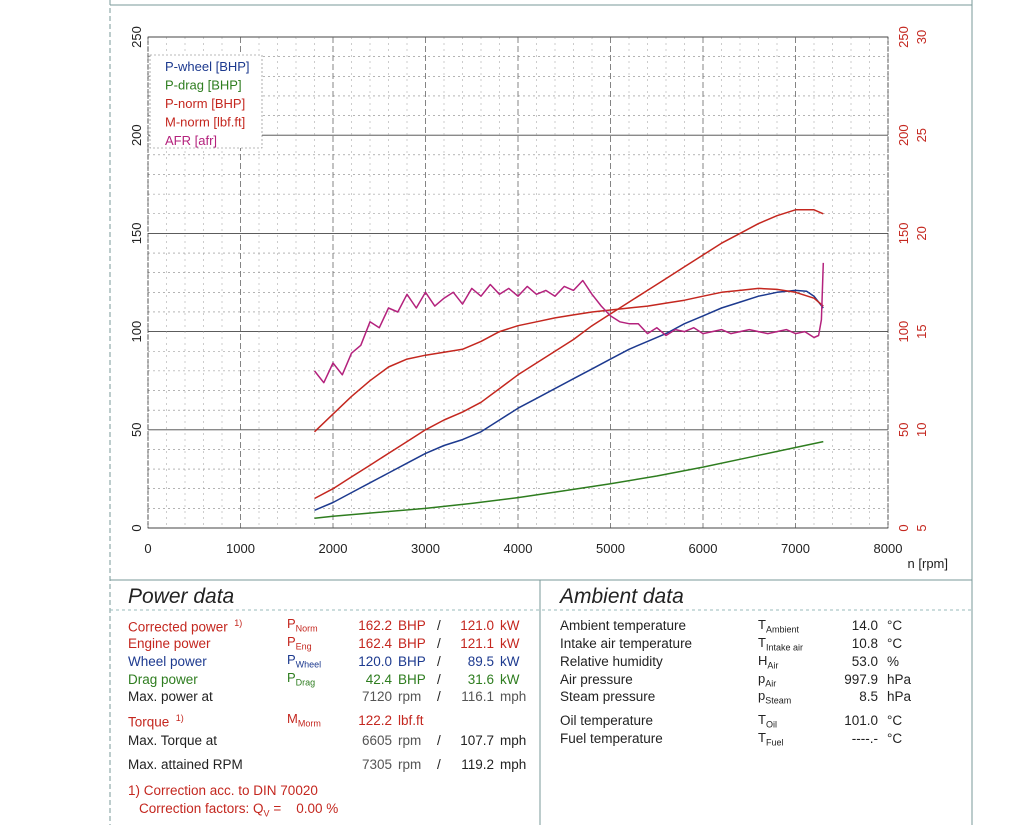  Describe the element at coordinates (477, 740) in the screenshot. I see `max-torque-speed: 107.7` at that location.